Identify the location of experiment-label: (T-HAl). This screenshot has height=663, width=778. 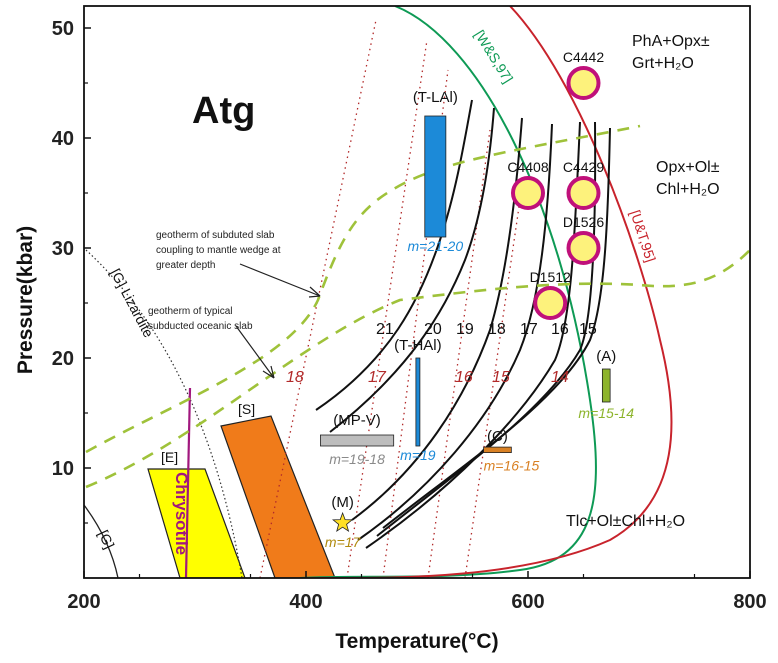
(418, 345).